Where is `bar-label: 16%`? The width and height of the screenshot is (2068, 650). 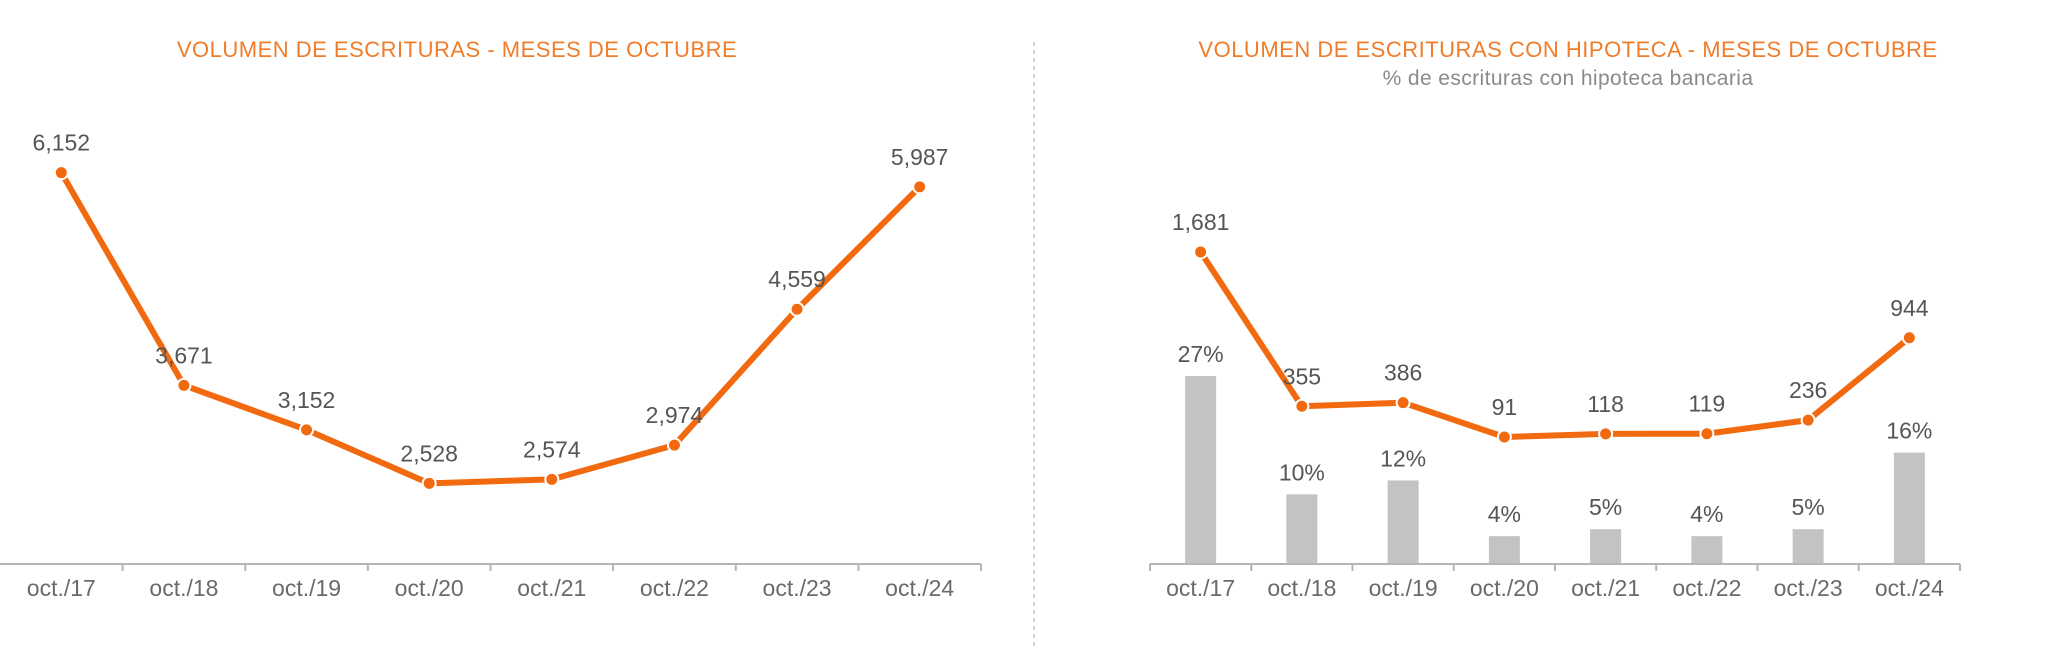
bar-label: 16% is located at coordinates (1909, 431).